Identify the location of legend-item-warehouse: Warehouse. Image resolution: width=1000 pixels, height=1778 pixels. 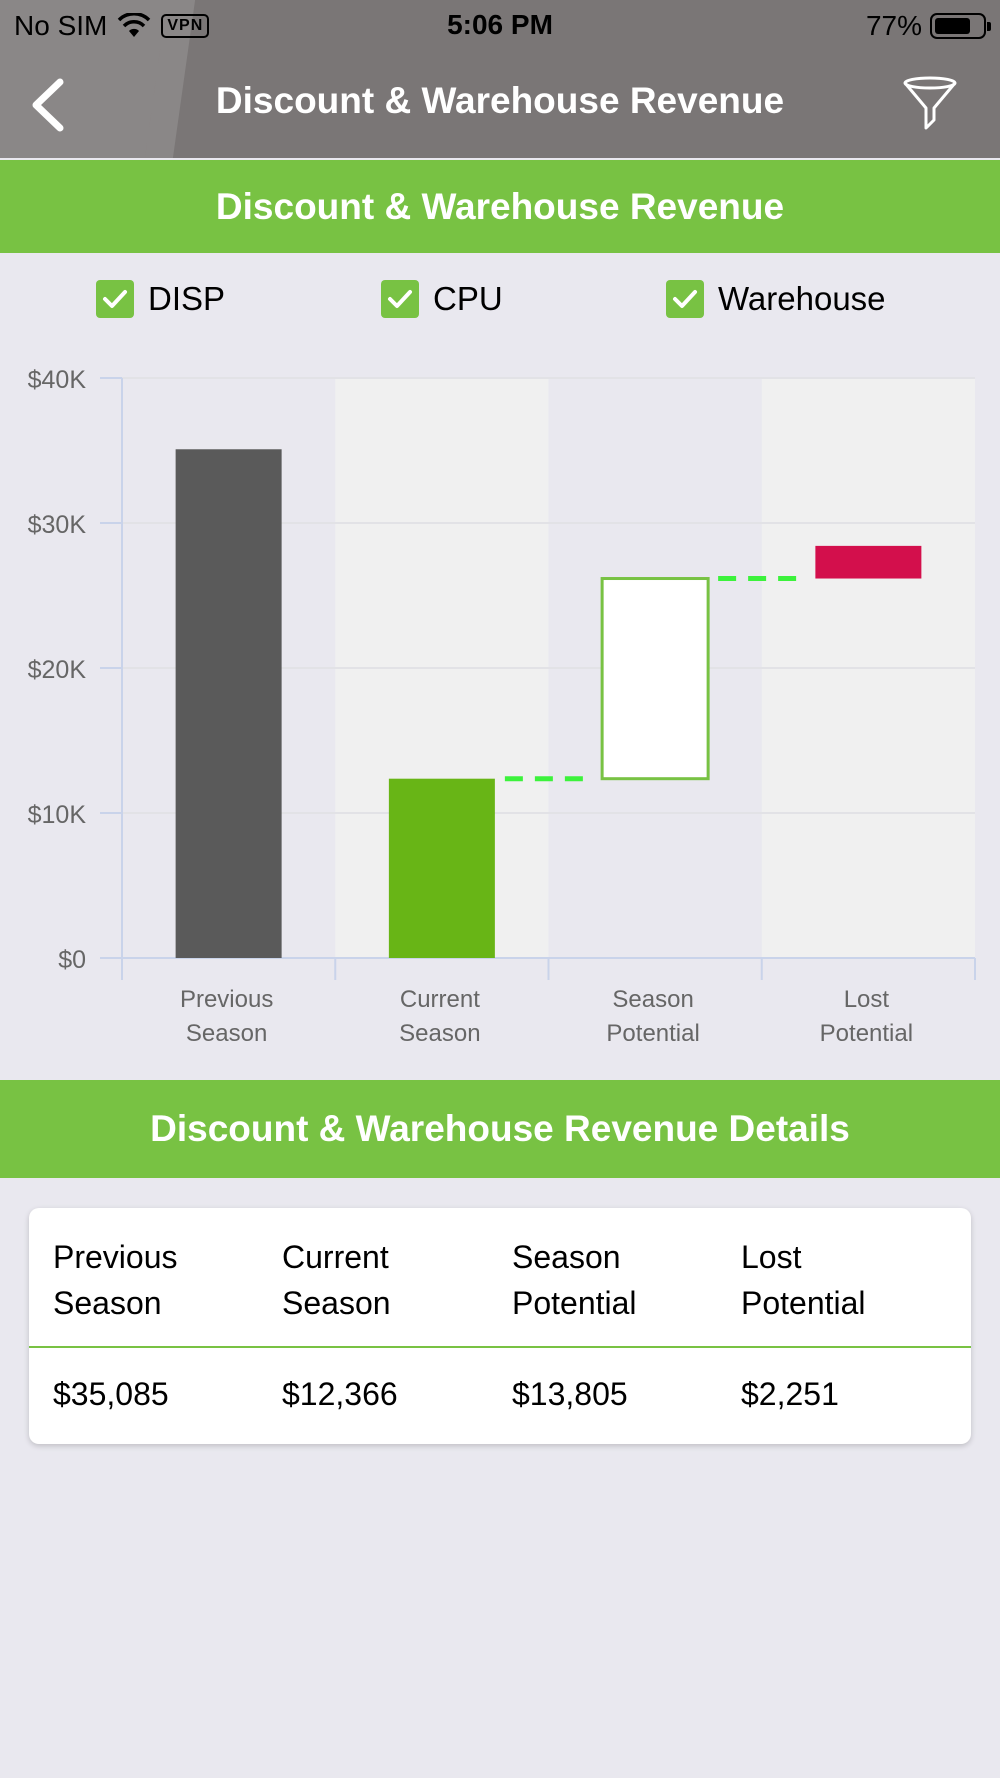
(776, 299).